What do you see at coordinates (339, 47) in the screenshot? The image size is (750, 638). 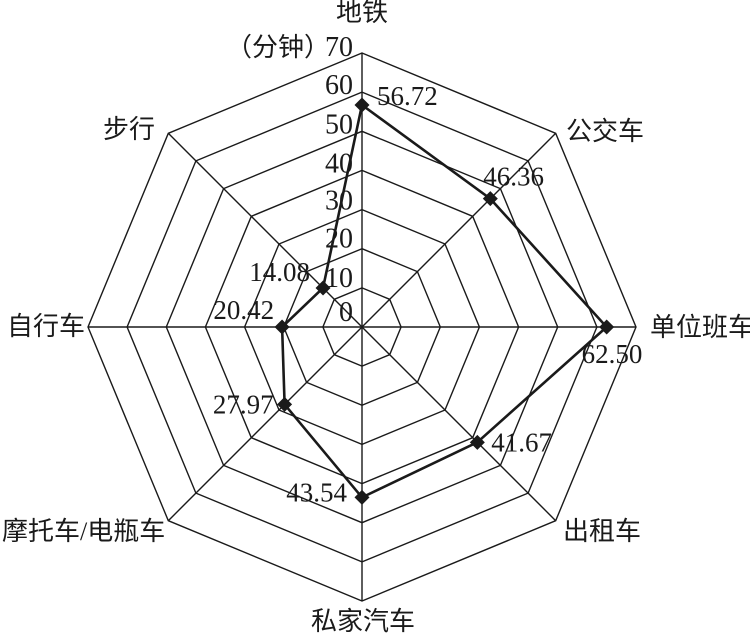 I see `axis-tick-label-70: 70` at bounding box center [339, 47].